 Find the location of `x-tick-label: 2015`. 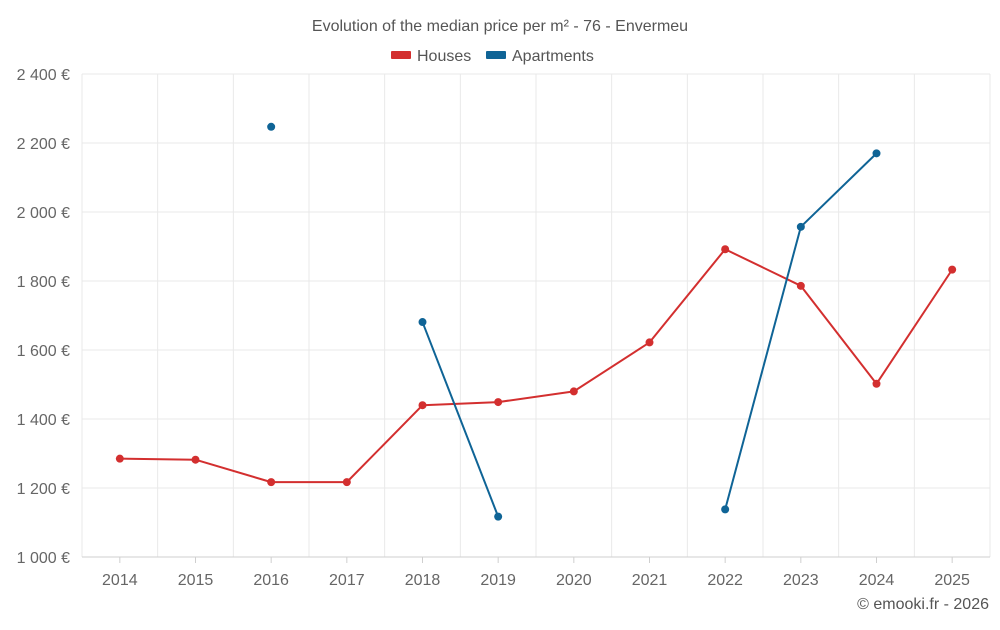

x-tick-label: 2015 is located at coordinates (196, 580).